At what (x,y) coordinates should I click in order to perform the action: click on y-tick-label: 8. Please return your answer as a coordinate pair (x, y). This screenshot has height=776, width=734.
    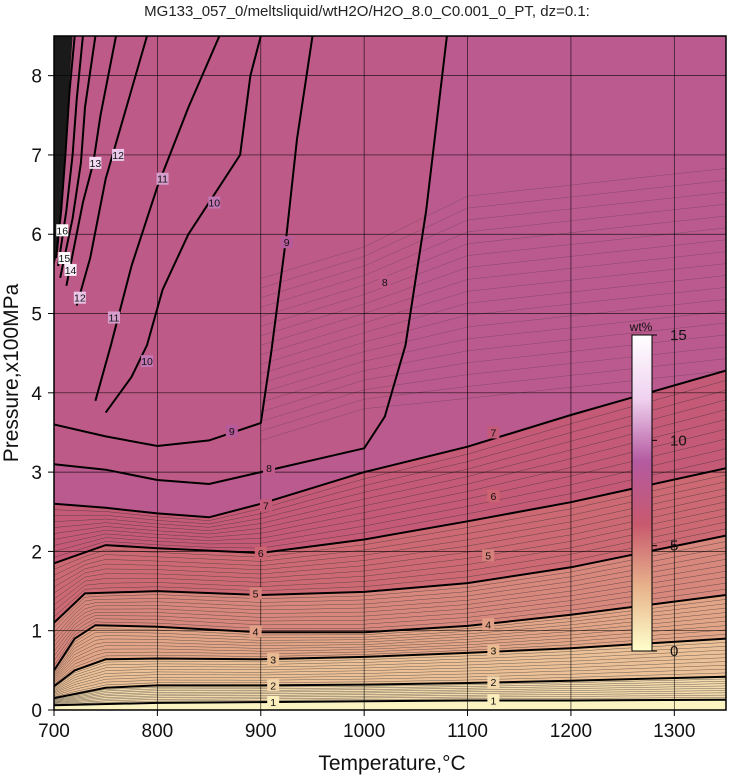
    Looking at the image, I should click on (36, 77).